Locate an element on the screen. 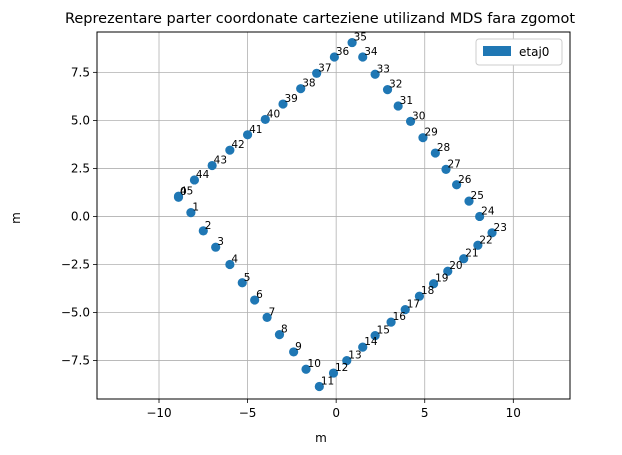 Image resolution: width=622 pixels, height=455 pixels. point-label-5: 5 is located at coordinates (247, 278).